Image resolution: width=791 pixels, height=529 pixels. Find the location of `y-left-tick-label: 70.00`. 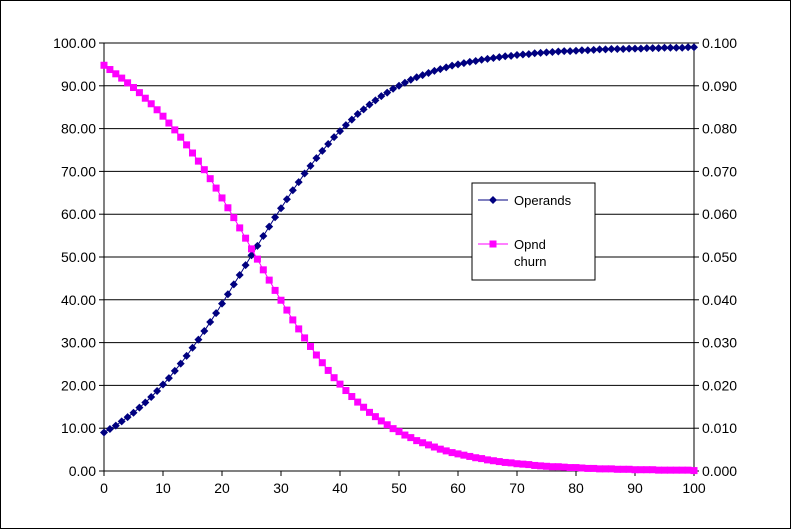

y-left-tick-label: 70.00 is located at coordinates (78, 171).